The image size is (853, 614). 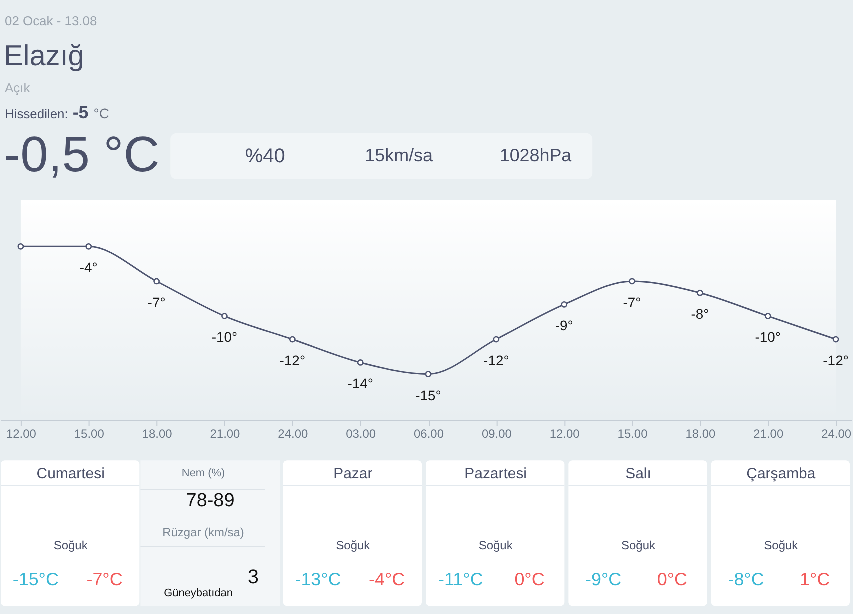 What do you see at coordinates (198, 593) in the screenshot?
I see `text: Güneybatıdan` at bounding box center [198, 593].